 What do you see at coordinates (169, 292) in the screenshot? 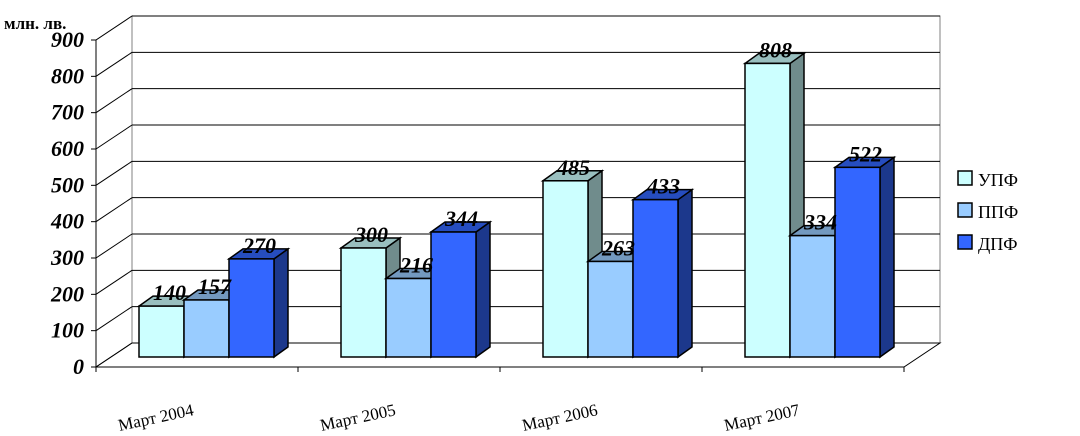
I see `data-label: 140` at bounding box center [169, 292].